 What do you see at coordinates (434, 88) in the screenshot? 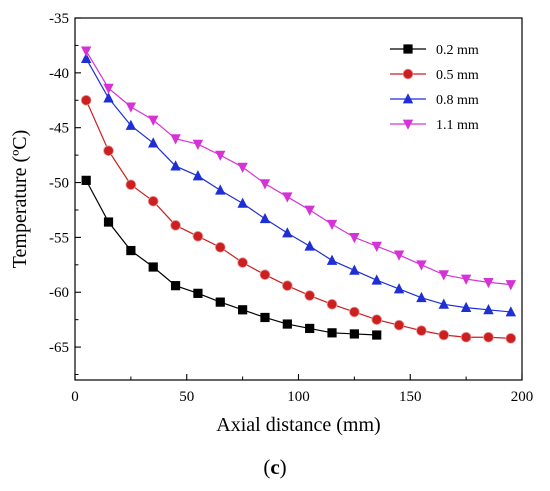
I see `legend: 0.2 mm 0.5 mm 0.8 mm 1.1 mm` at bounding box center [434, 88].